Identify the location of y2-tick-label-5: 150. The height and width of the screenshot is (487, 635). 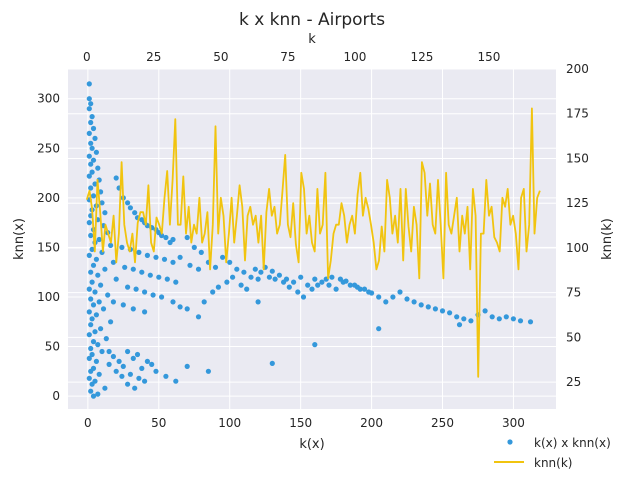
(577, 158).